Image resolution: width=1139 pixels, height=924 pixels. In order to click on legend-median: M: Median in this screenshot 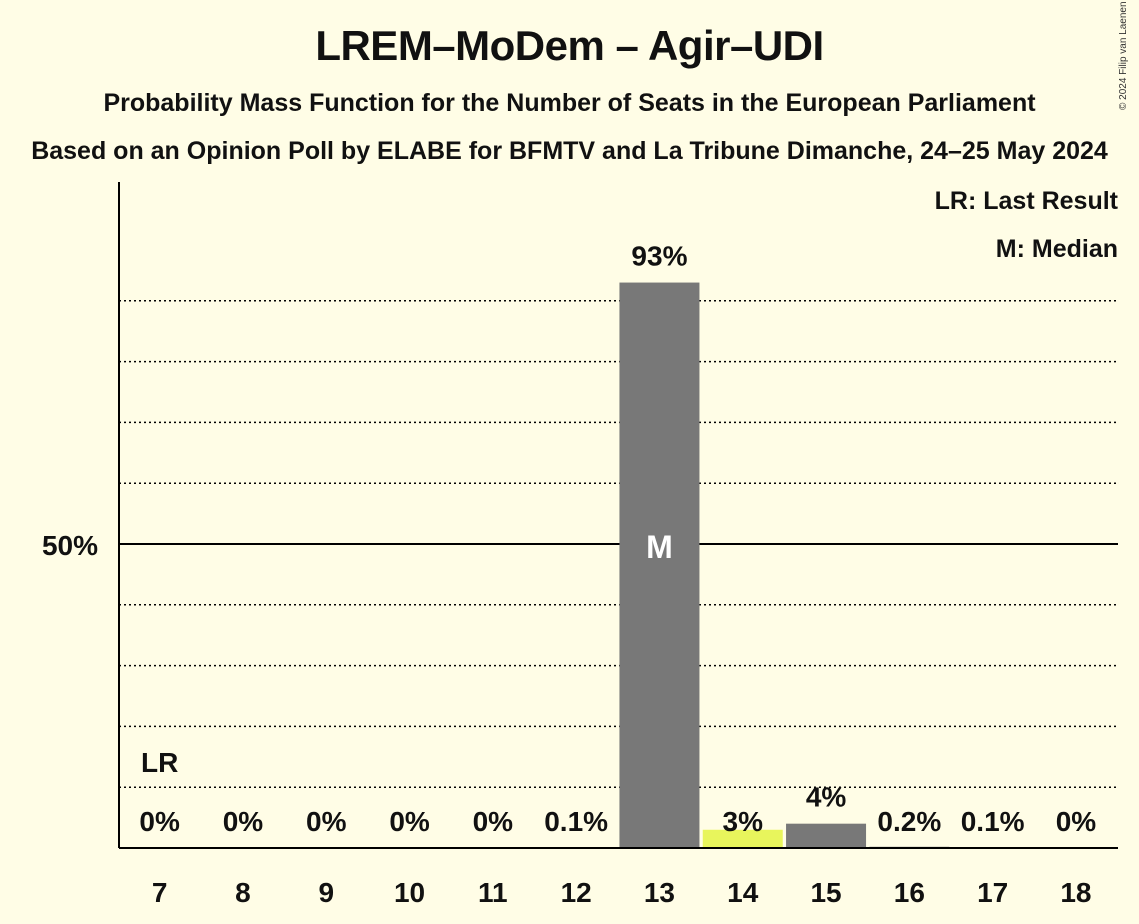, I will do `click(1057, 249)`.